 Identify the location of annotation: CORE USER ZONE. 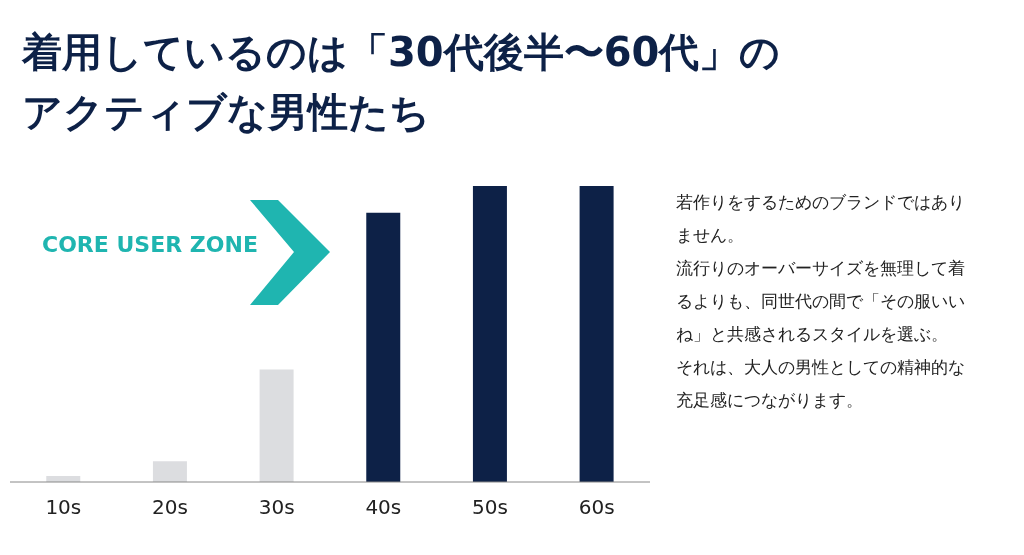
(150, 244).